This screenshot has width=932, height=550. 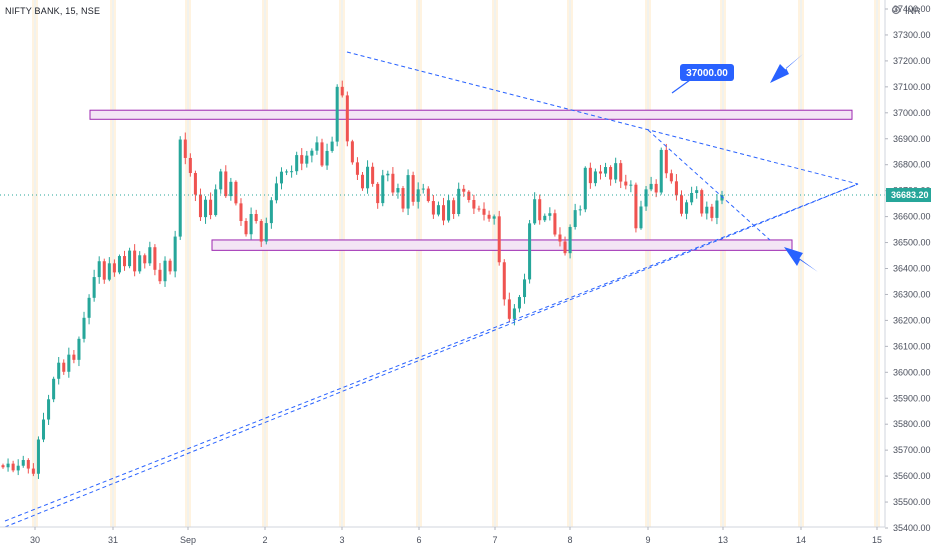 I want to click on y-tick-label: 37100.00, so click(x=912, y=87).